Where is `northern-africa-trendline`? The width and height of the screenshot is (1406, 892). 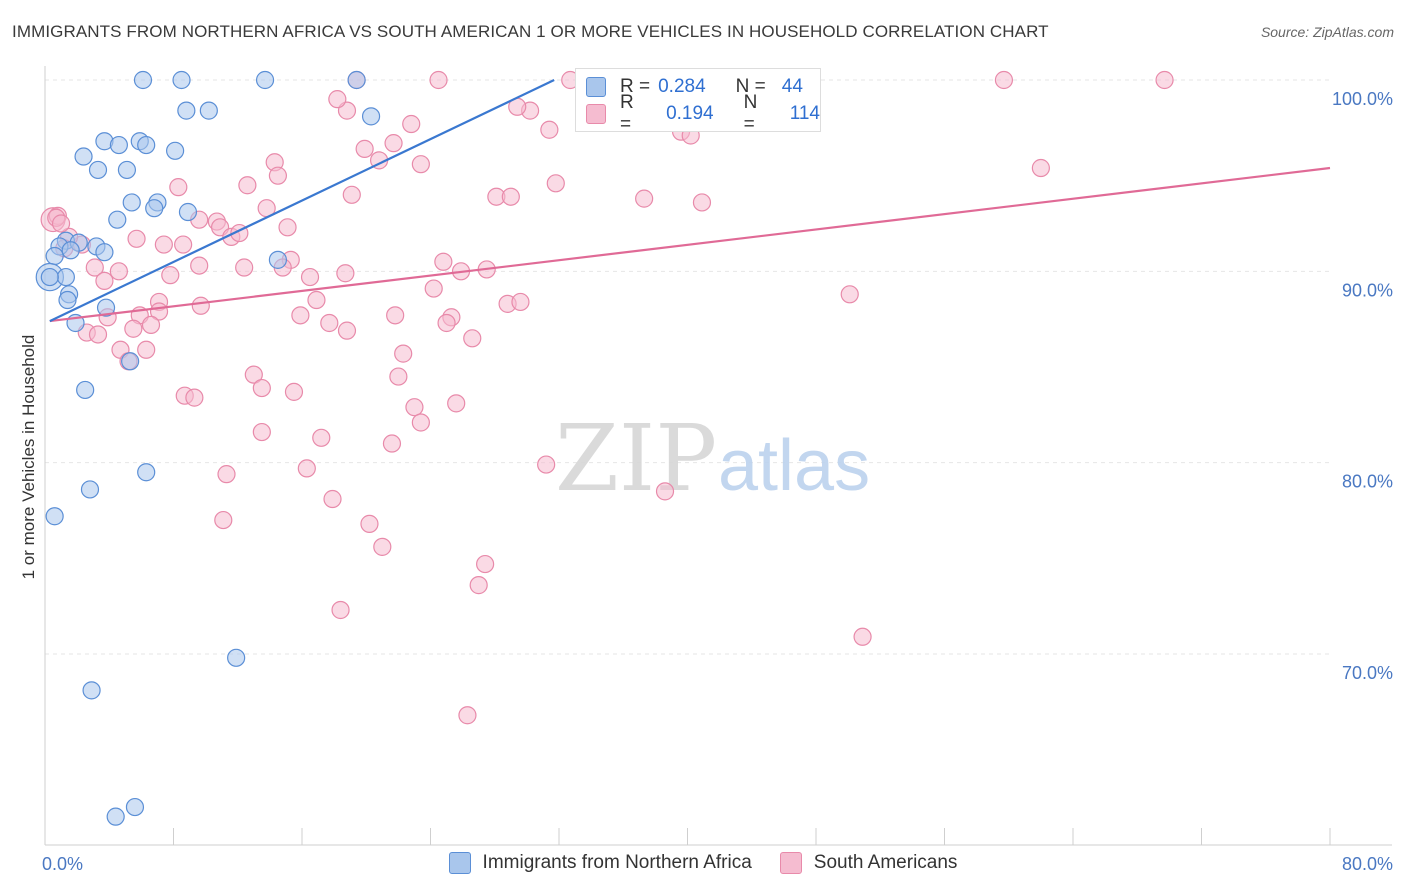
northern-africa-trendline is located at coordinates (302, 201).